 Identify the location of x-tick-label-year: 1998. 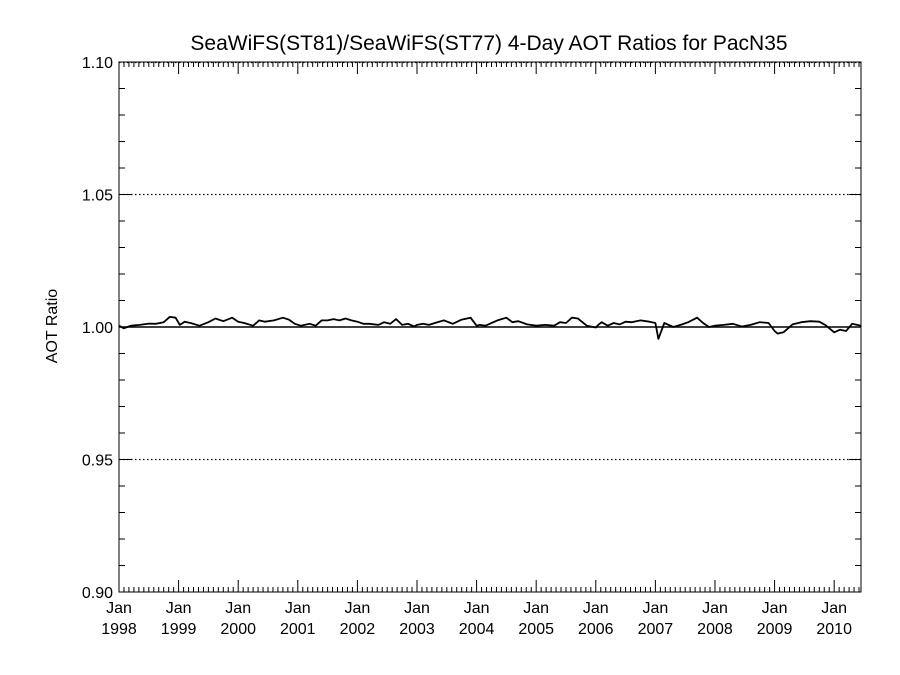
(119, 629).